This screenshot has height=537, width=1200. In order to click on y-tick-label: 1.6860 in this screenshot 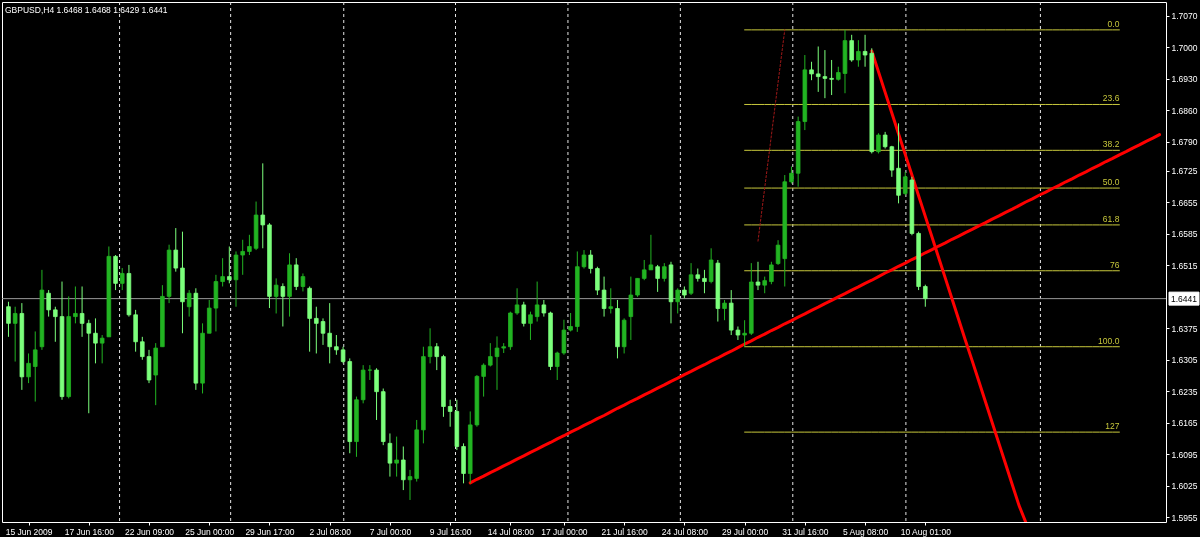, I will do `click(1184, 110)`.